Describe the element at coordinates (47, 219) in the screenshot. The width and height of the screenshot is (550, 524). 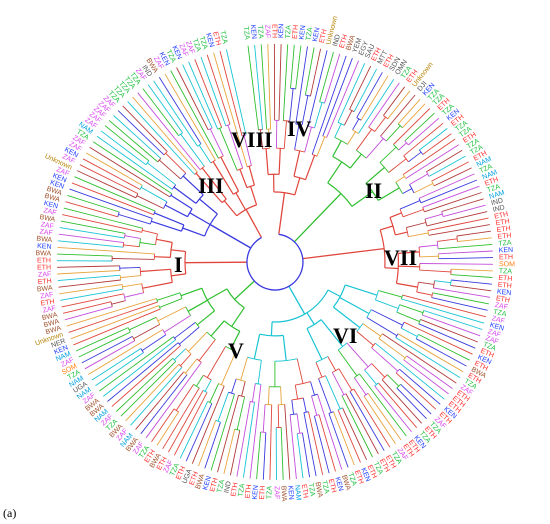
I see `tip-label: BWA` at that location.